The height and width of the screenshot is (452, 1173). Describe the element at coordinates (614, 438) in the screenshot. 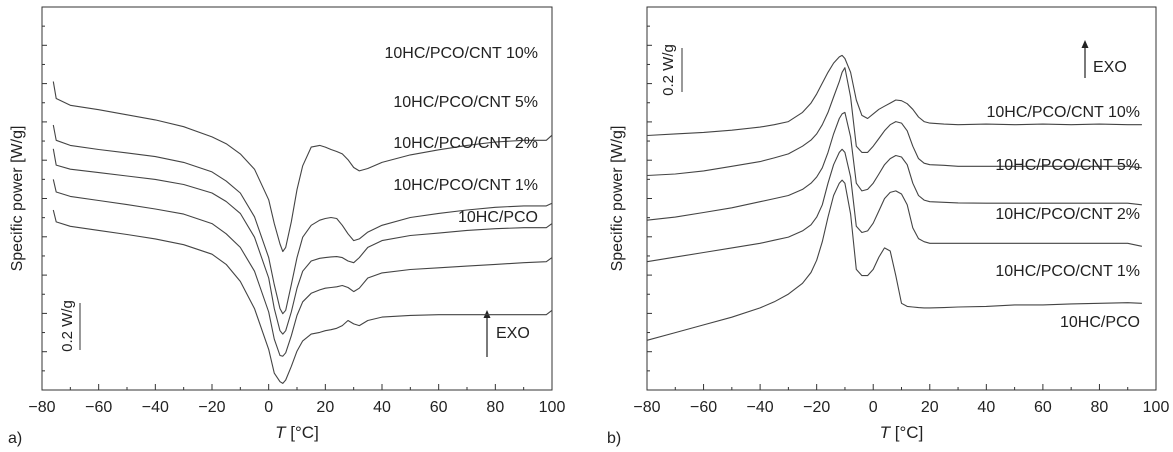

I see `panel-label: b)` at that location.